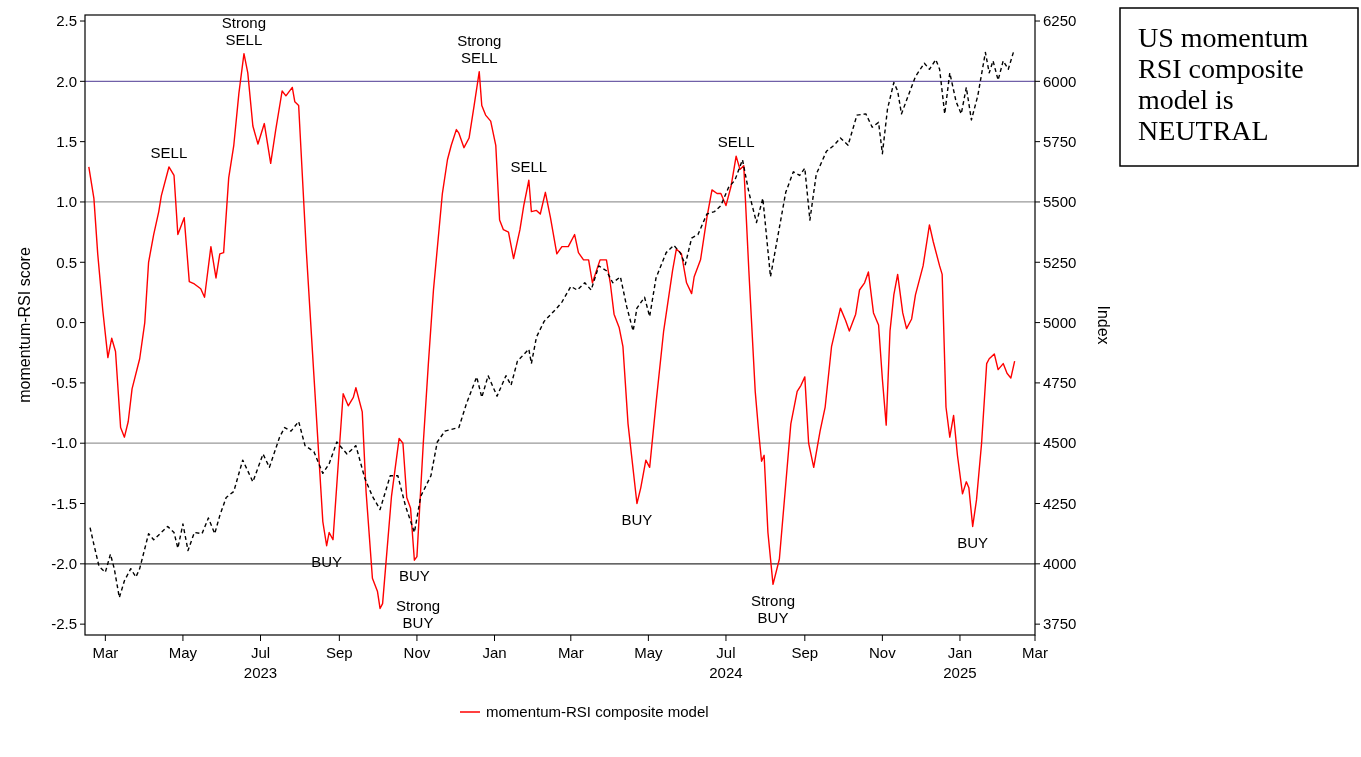 This screenshot has width=1361, height=757. What do you see at coordinates (1060, 202) in the screenshot?
I see `y2-tick-label: 5500` at bounding box center [1060, 202].